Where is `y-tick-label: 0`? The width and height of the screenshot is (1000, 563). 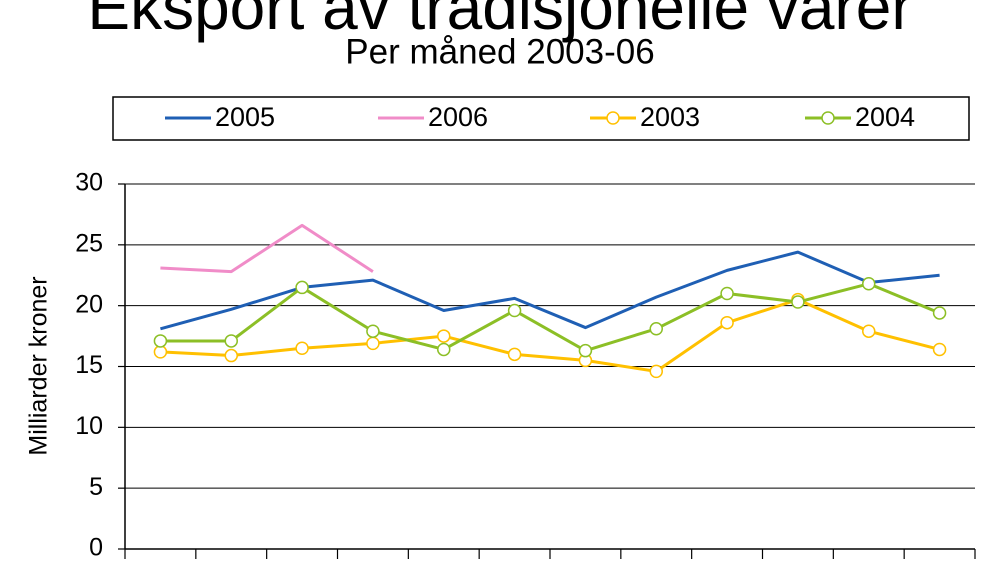 y-tick-label: 0 is located at coordinates (96, 548).